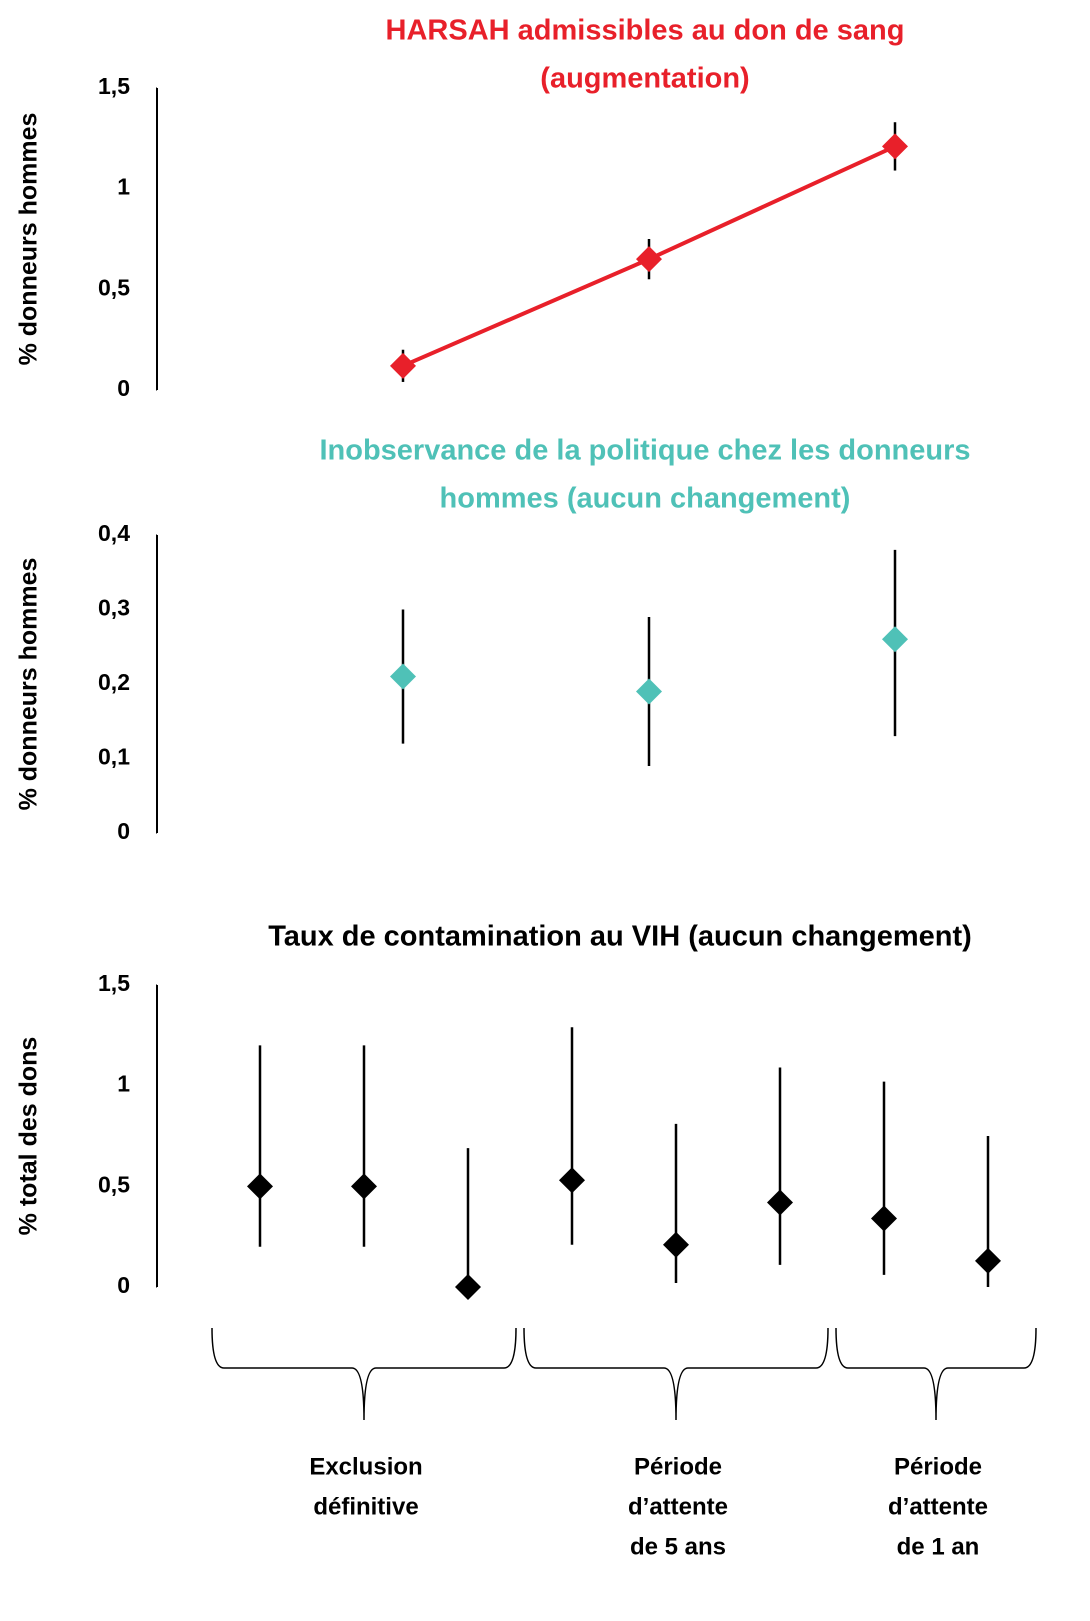 This screenshot has width=1090, height=1621. What do you see at coordinates (365, 1506) in the screenshot?
I see `group-label: définitive` at bounding box center [365, 1506].